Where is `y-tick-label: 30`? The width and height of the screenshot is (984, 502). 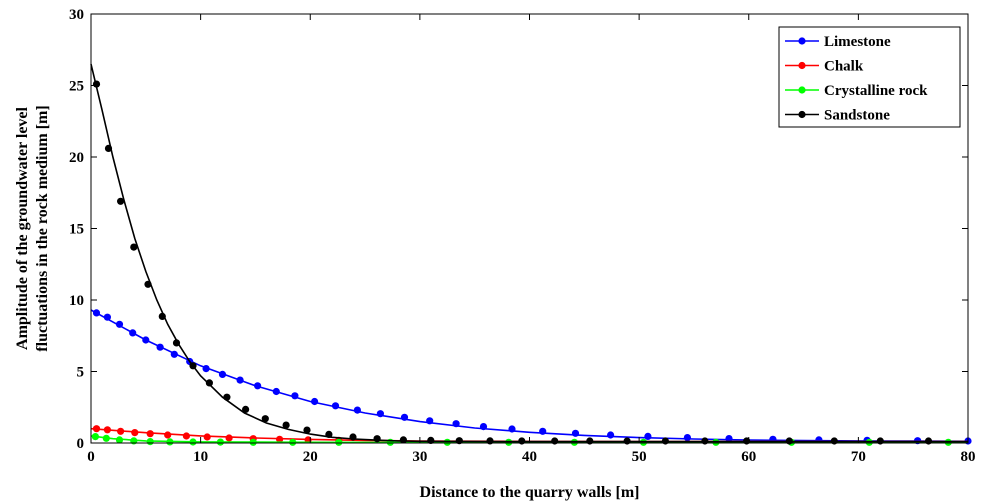 y-tick-label: 30 is located at coordinates (76, 15).